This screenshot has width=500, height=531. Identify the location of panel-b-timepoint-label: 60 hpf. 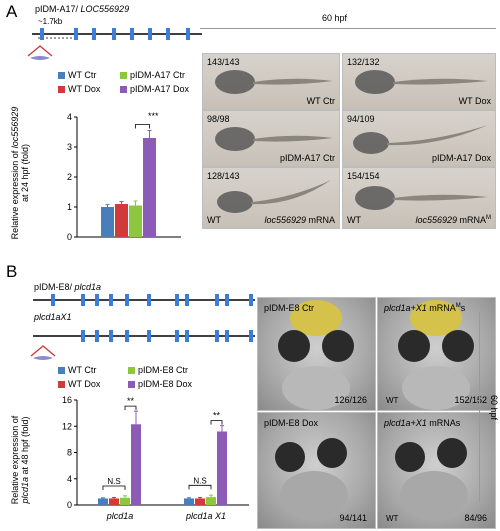
(494, 408).